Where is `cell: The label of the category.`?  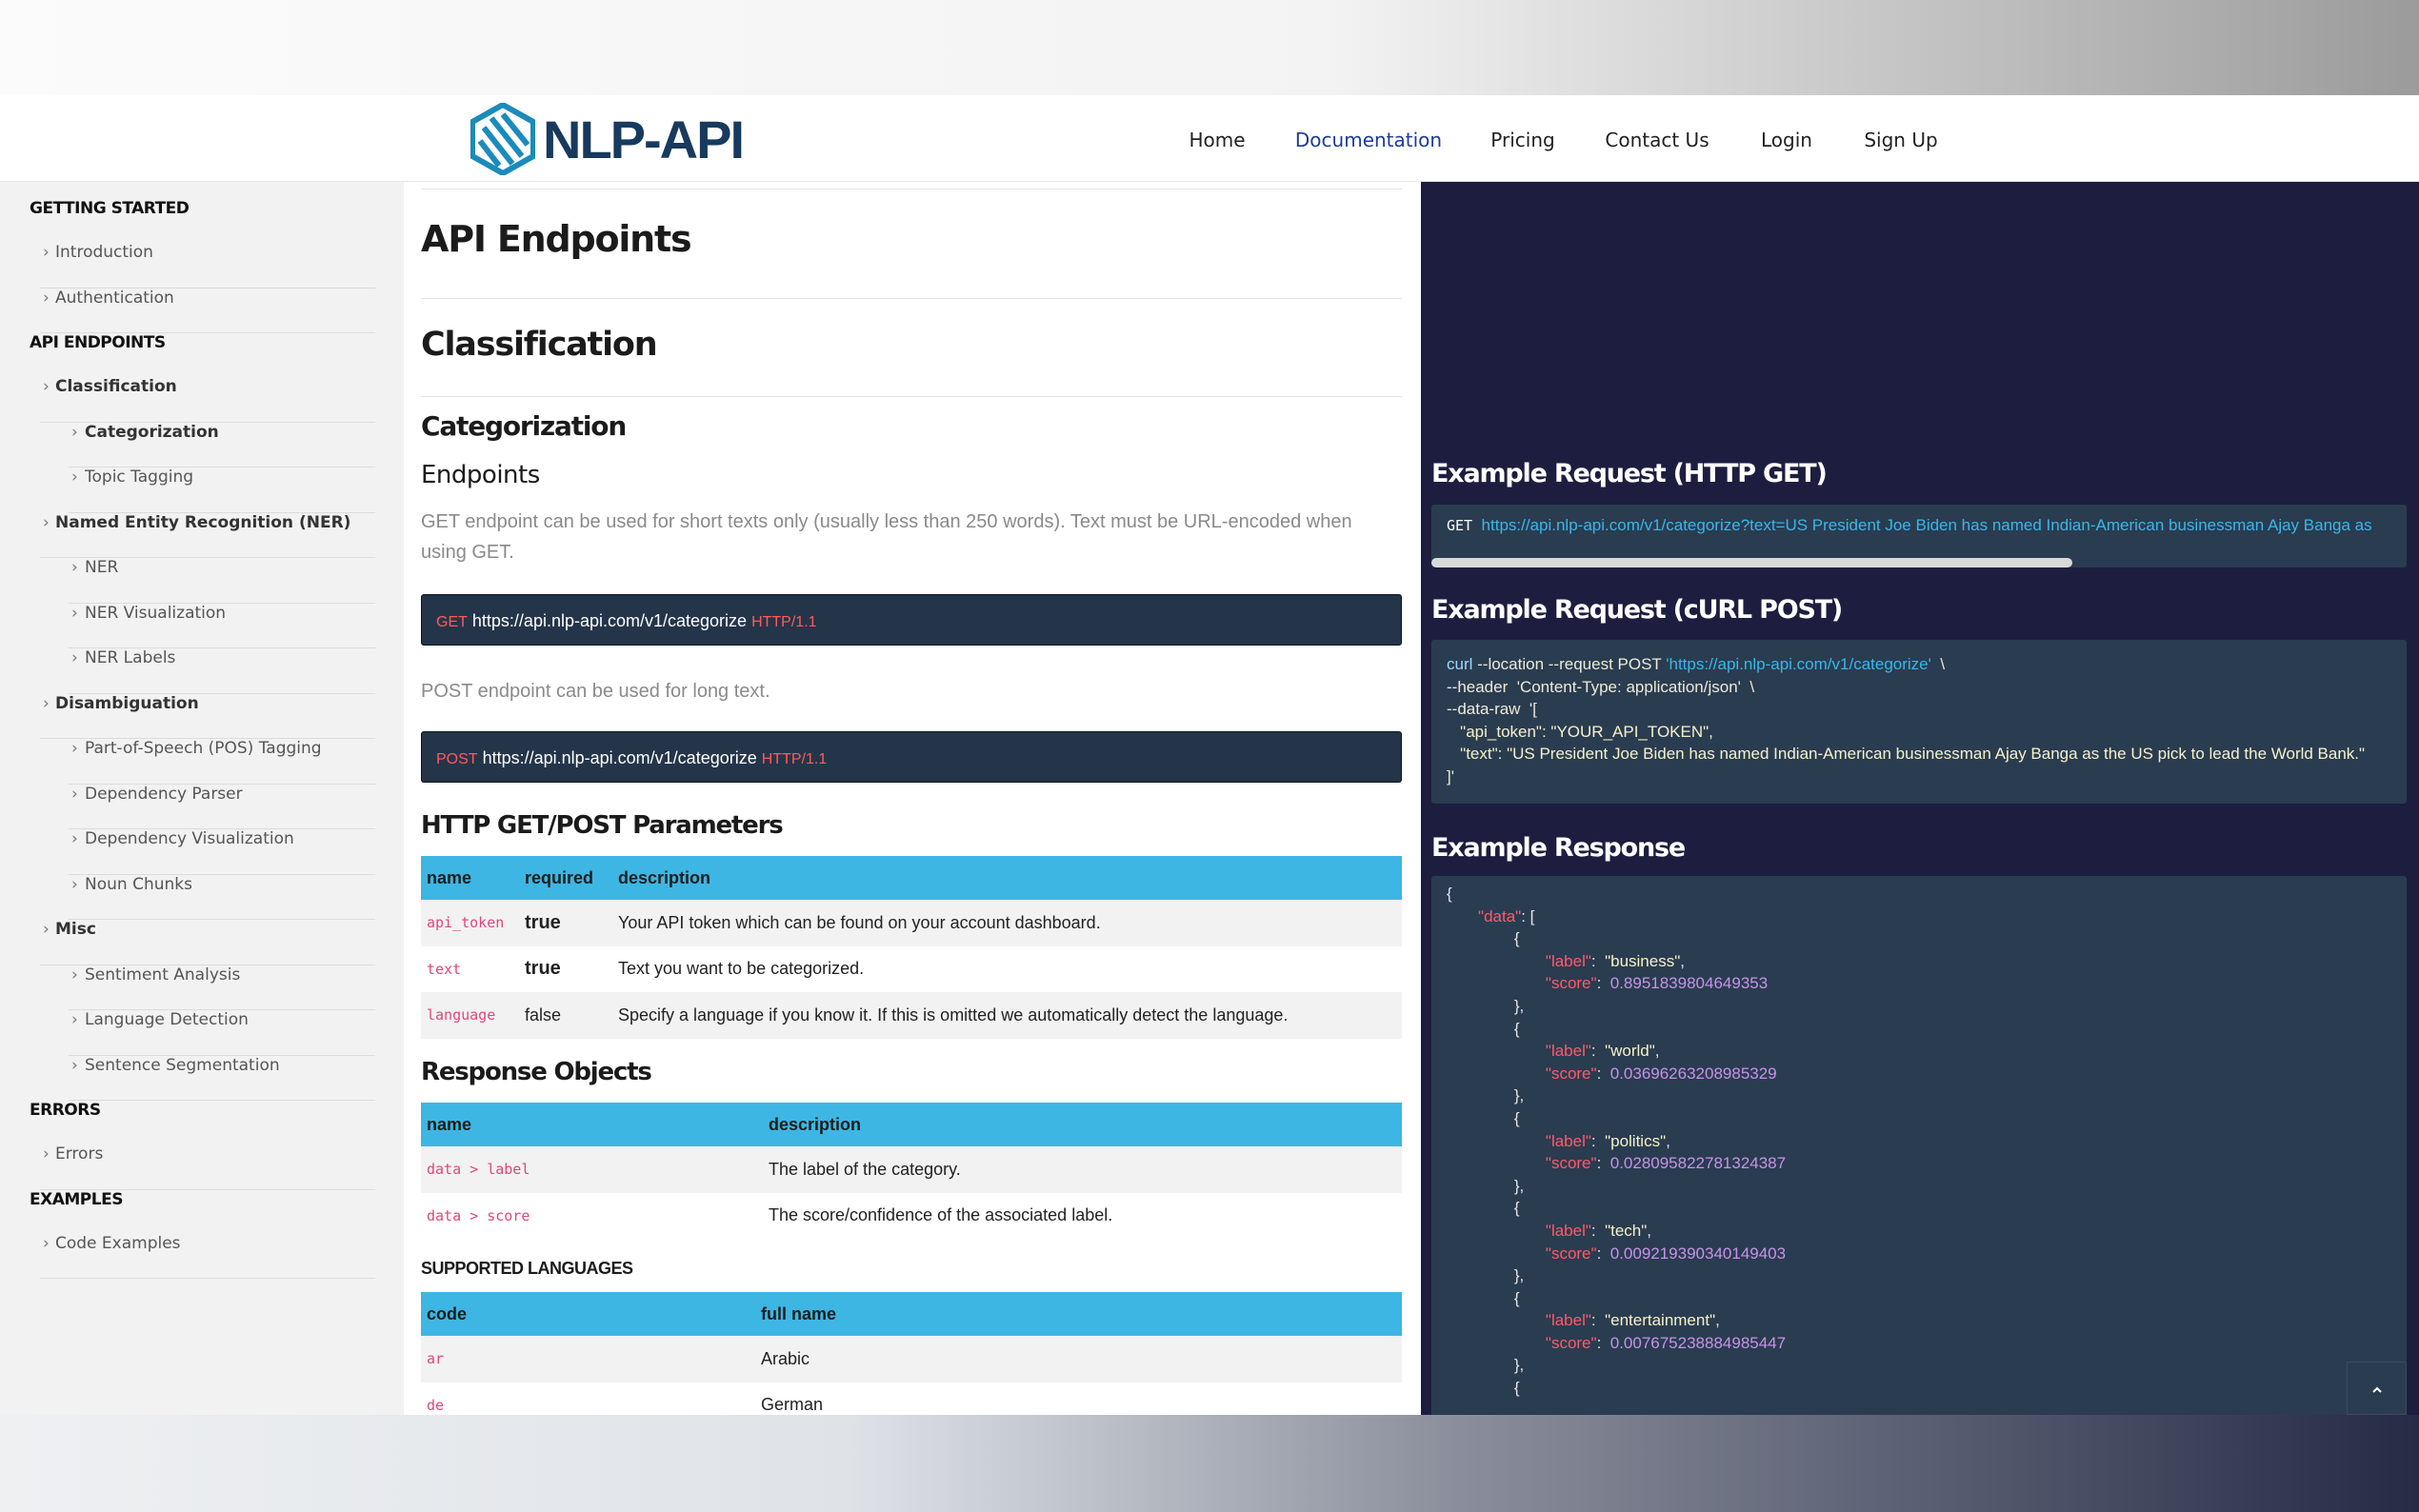
cell: The label of the category. is located at coordinates (865, 1169).